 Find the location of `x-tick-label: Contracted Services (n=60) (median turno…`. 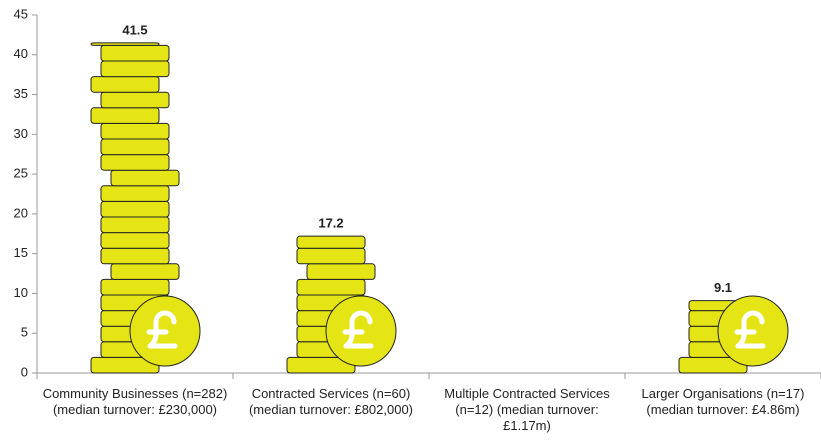

x-tick-label: Contracted Services (n=60) (median turno… is located at coordinates (331, 401).